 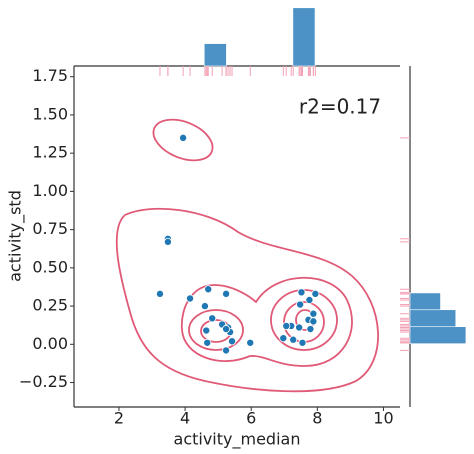 What do you see at coordinates (340, 107) in the screenshot?
I see `annotation: r2=0.17` at bounding box center [340, 107].